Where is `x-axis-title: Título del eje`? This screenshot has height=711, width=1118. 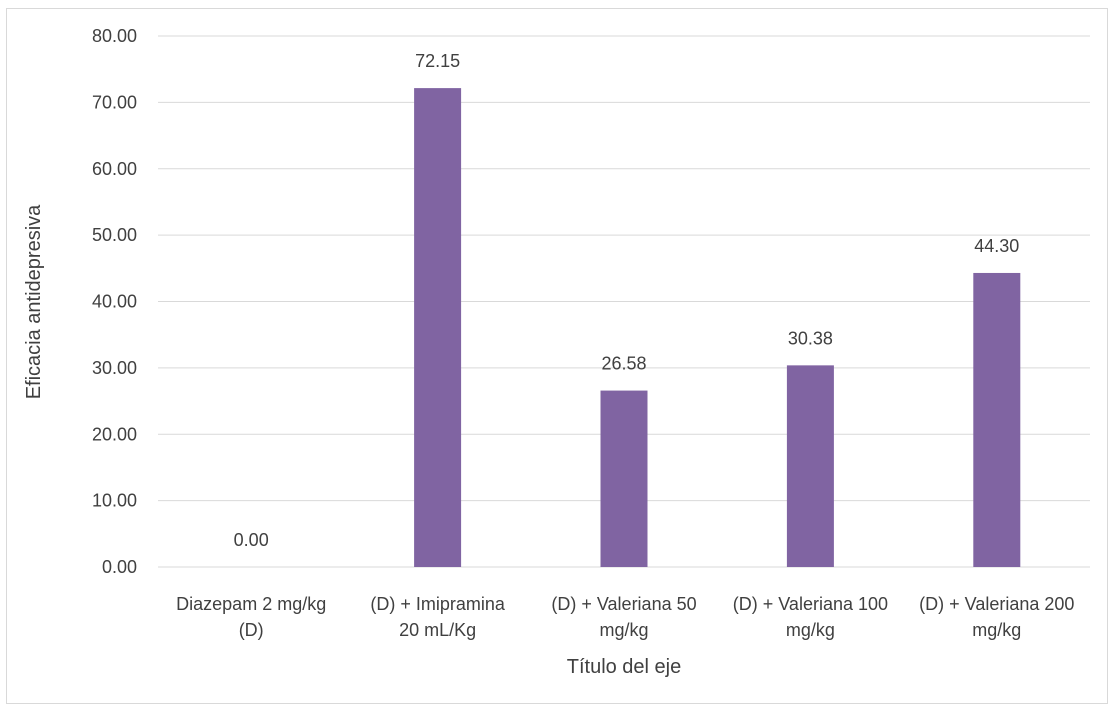 x-axis-title: Título del eje is located at coordinates (624, 667).